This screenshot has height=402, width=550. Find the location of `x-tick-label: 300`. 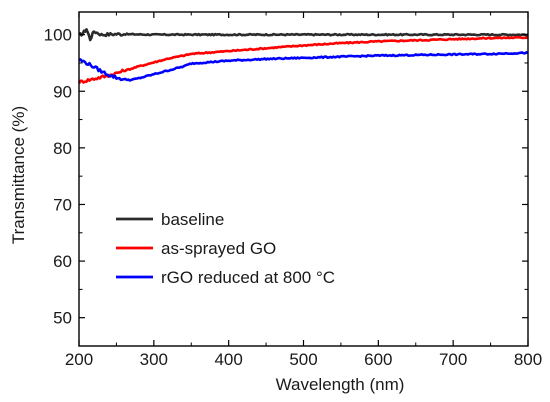

x-tick-label: 300 is located at coordinates (154, 359).